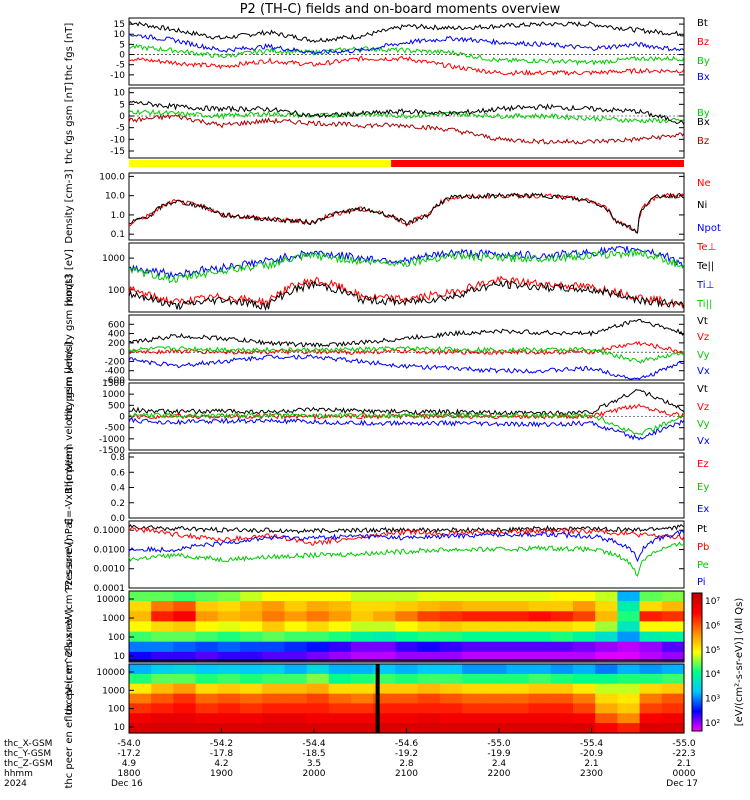 Image resolution: width=750 pixels, height=800 pixels. What do you see at coordinates (222, 754) in the screenshot?
I see `axis-row-value: -17.8` at bounding box center [222, 754].